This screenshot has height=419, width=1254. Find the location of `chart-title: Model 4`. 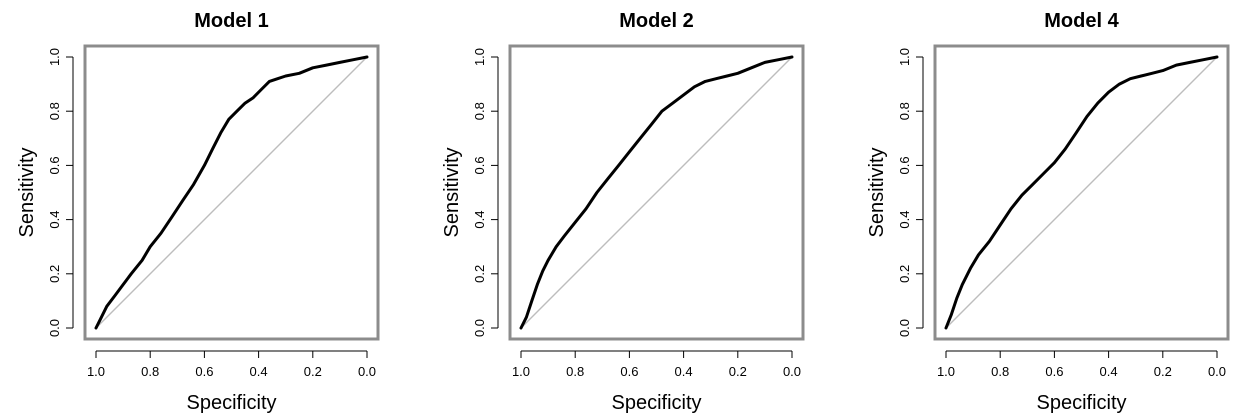

chart-title: Model 4 is located at coordinates (1081, 21).